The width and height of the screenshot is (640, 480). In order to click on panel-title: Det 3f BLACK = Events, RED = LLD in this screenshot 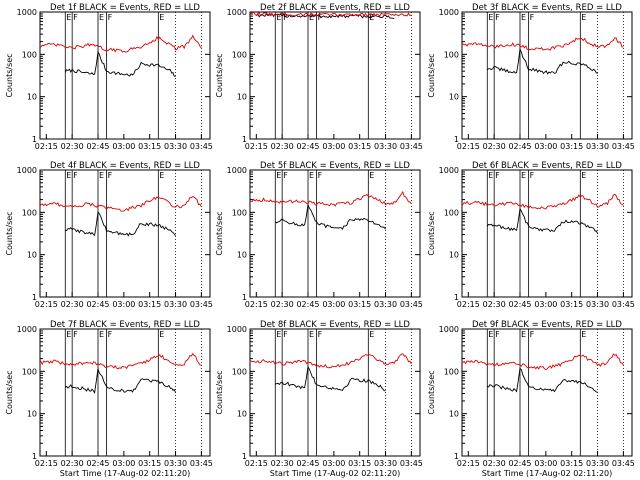, I will do `click(547, 8)`.